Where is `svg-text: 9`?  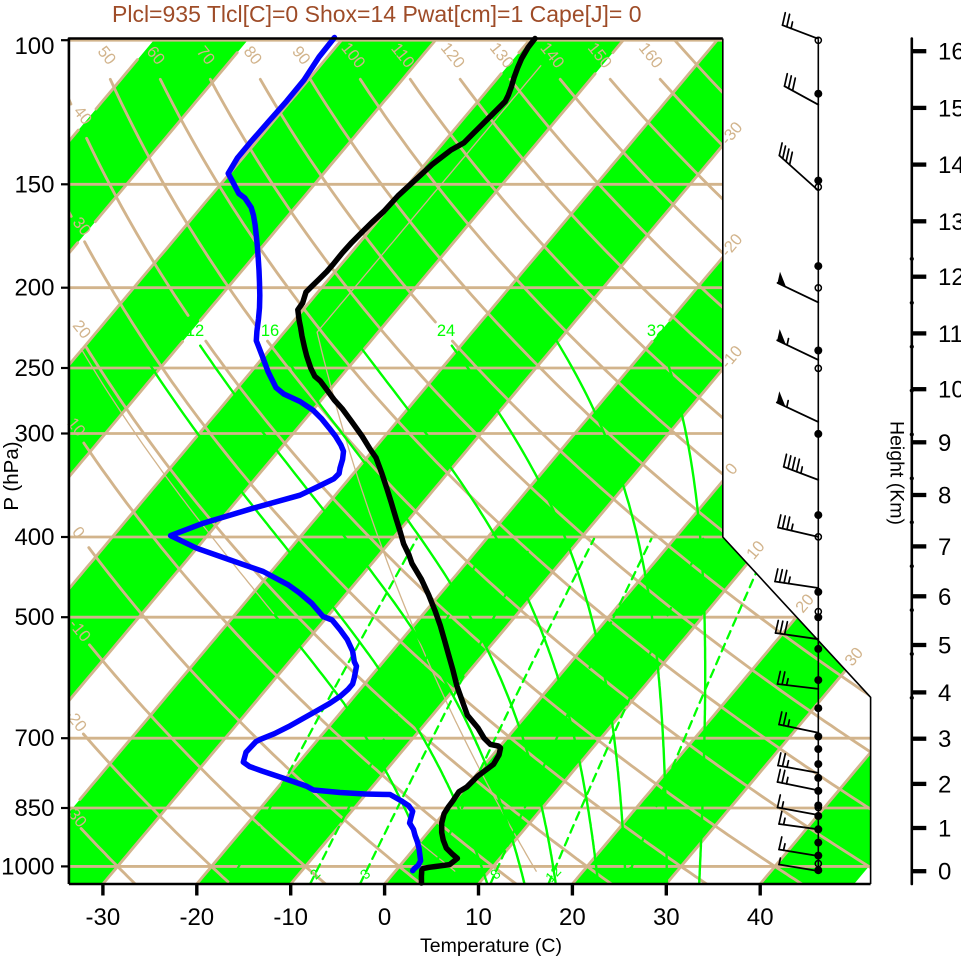
svg-text: 9 is located at coordinates (944, 443).